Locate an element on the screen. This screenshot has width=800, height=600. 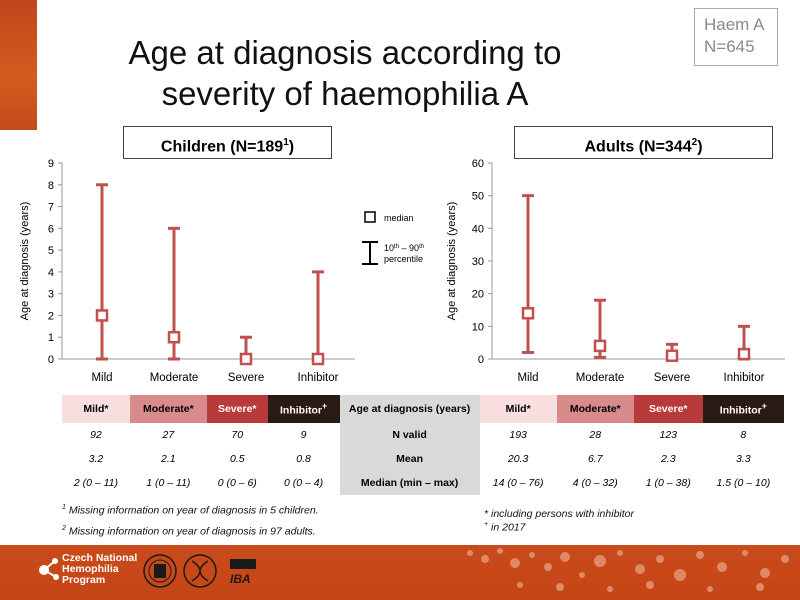
table-row: 92 27 70 9 N valid 193 28 123 8 is located at coordinates (423, 435).